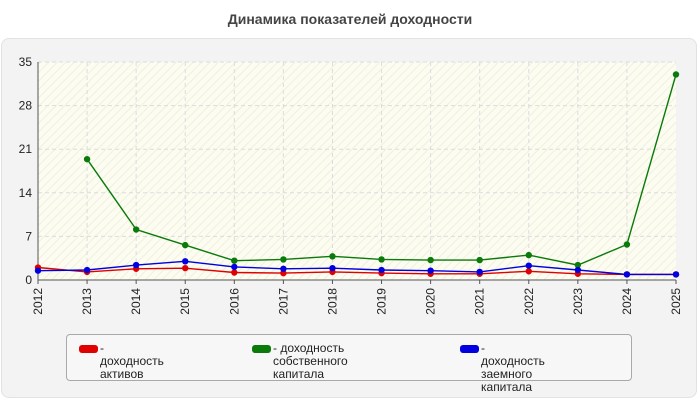 Image resolution: width=700 pixels, height=400 pixels. I want to click on x-tick-label: 2014, so click(136, 301).